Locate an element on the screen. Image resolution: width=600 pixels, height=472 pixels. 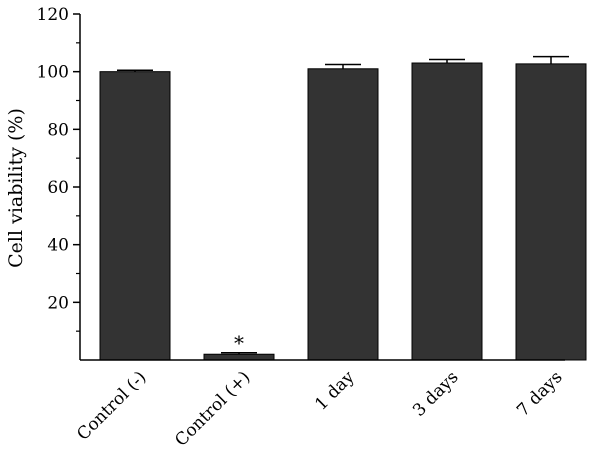
y-tick-label: 60 is located at coordinates (58, 188).